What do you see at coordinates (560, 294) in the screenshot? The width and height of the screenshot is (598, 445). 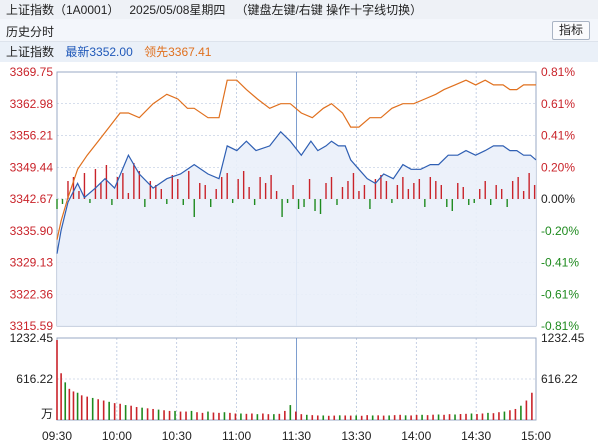 I see `percent-axis-label: -0.61%` at bounding box center [560, 294].